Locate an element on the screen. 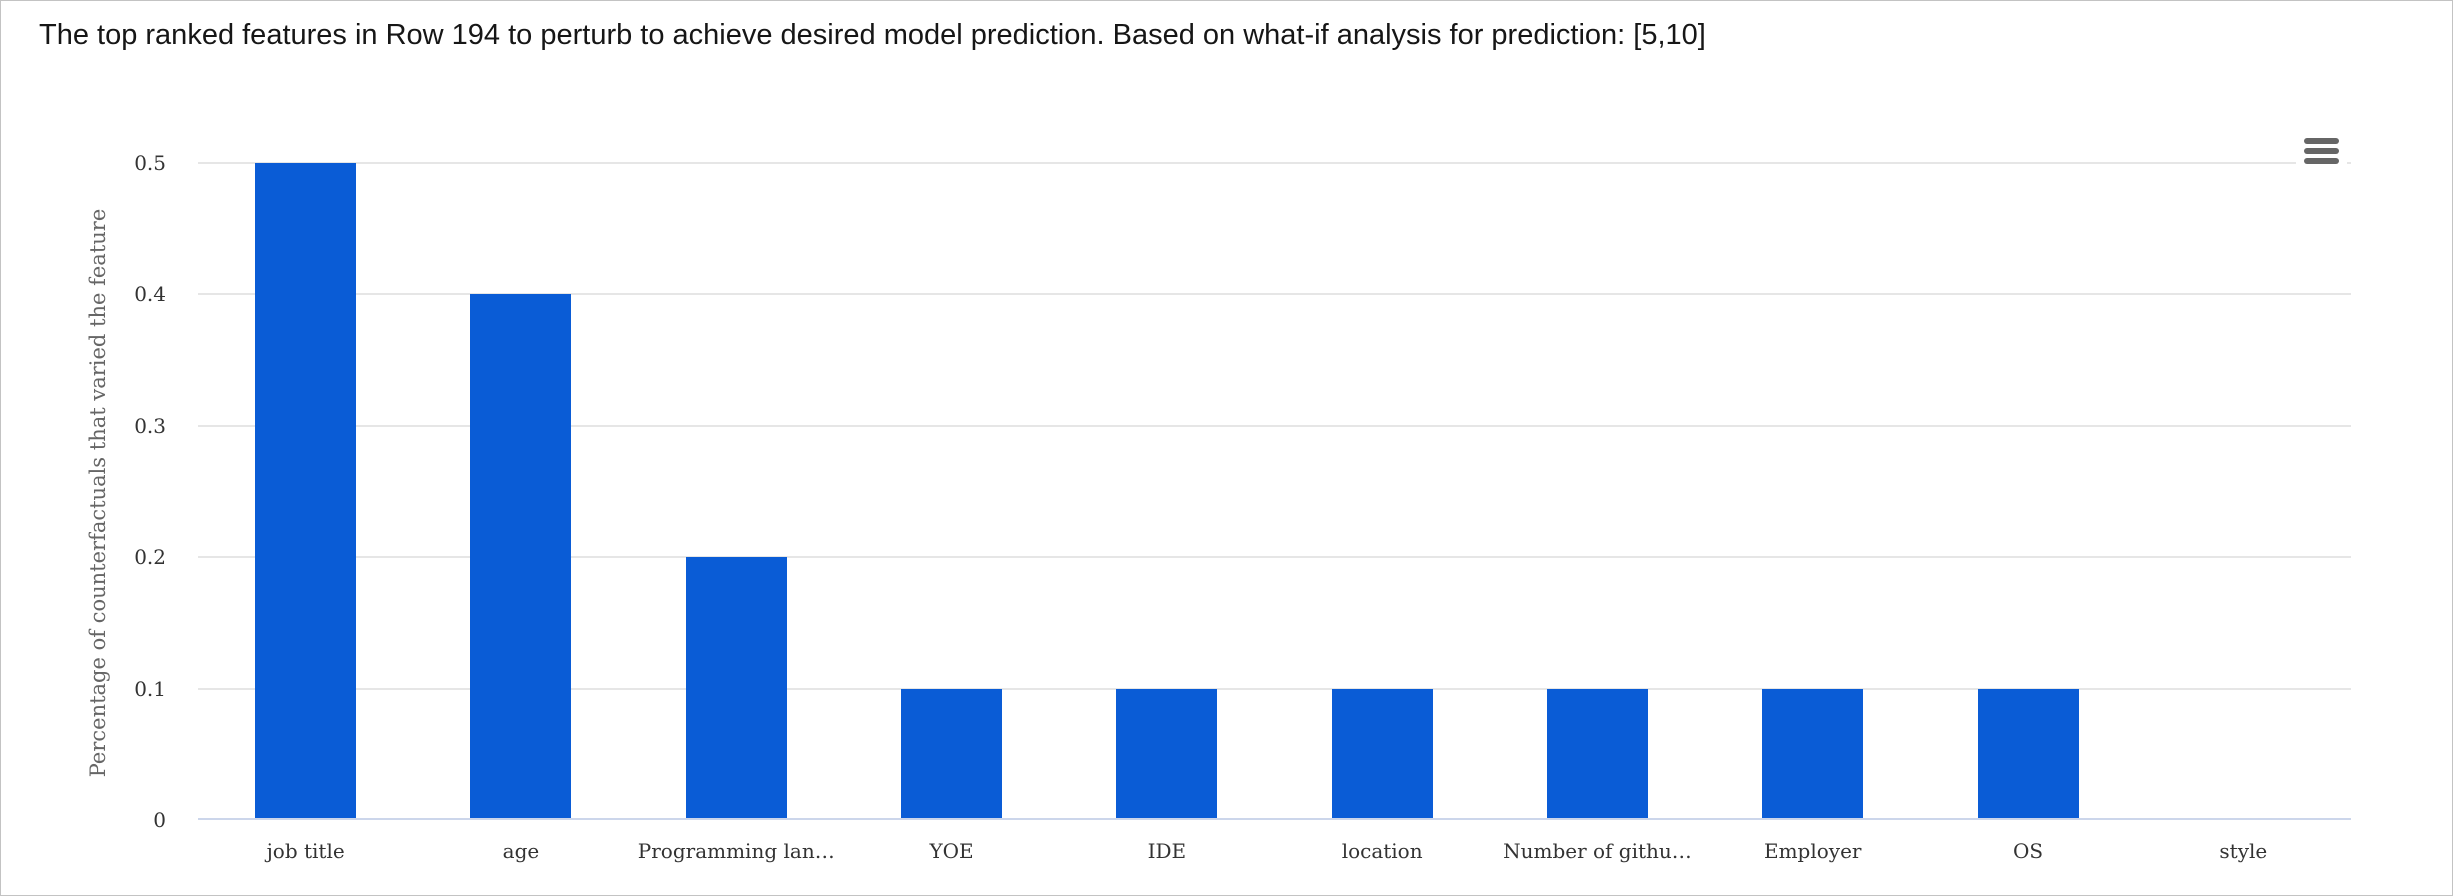 Image resolution: width=2453 pixels, height=896 pixels. y-tick-label: 0.4 is located at coordinates (150, 294).